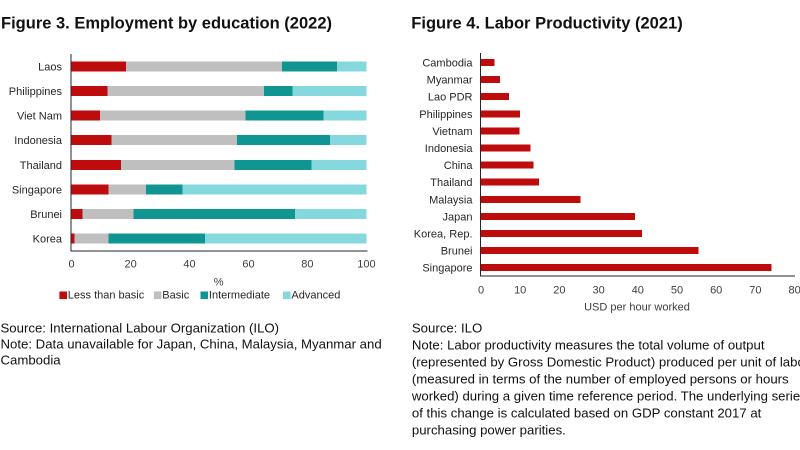 This screenshot has width=800, height=450. I want to click on svg-text: Vietnam, so click(452, 132).